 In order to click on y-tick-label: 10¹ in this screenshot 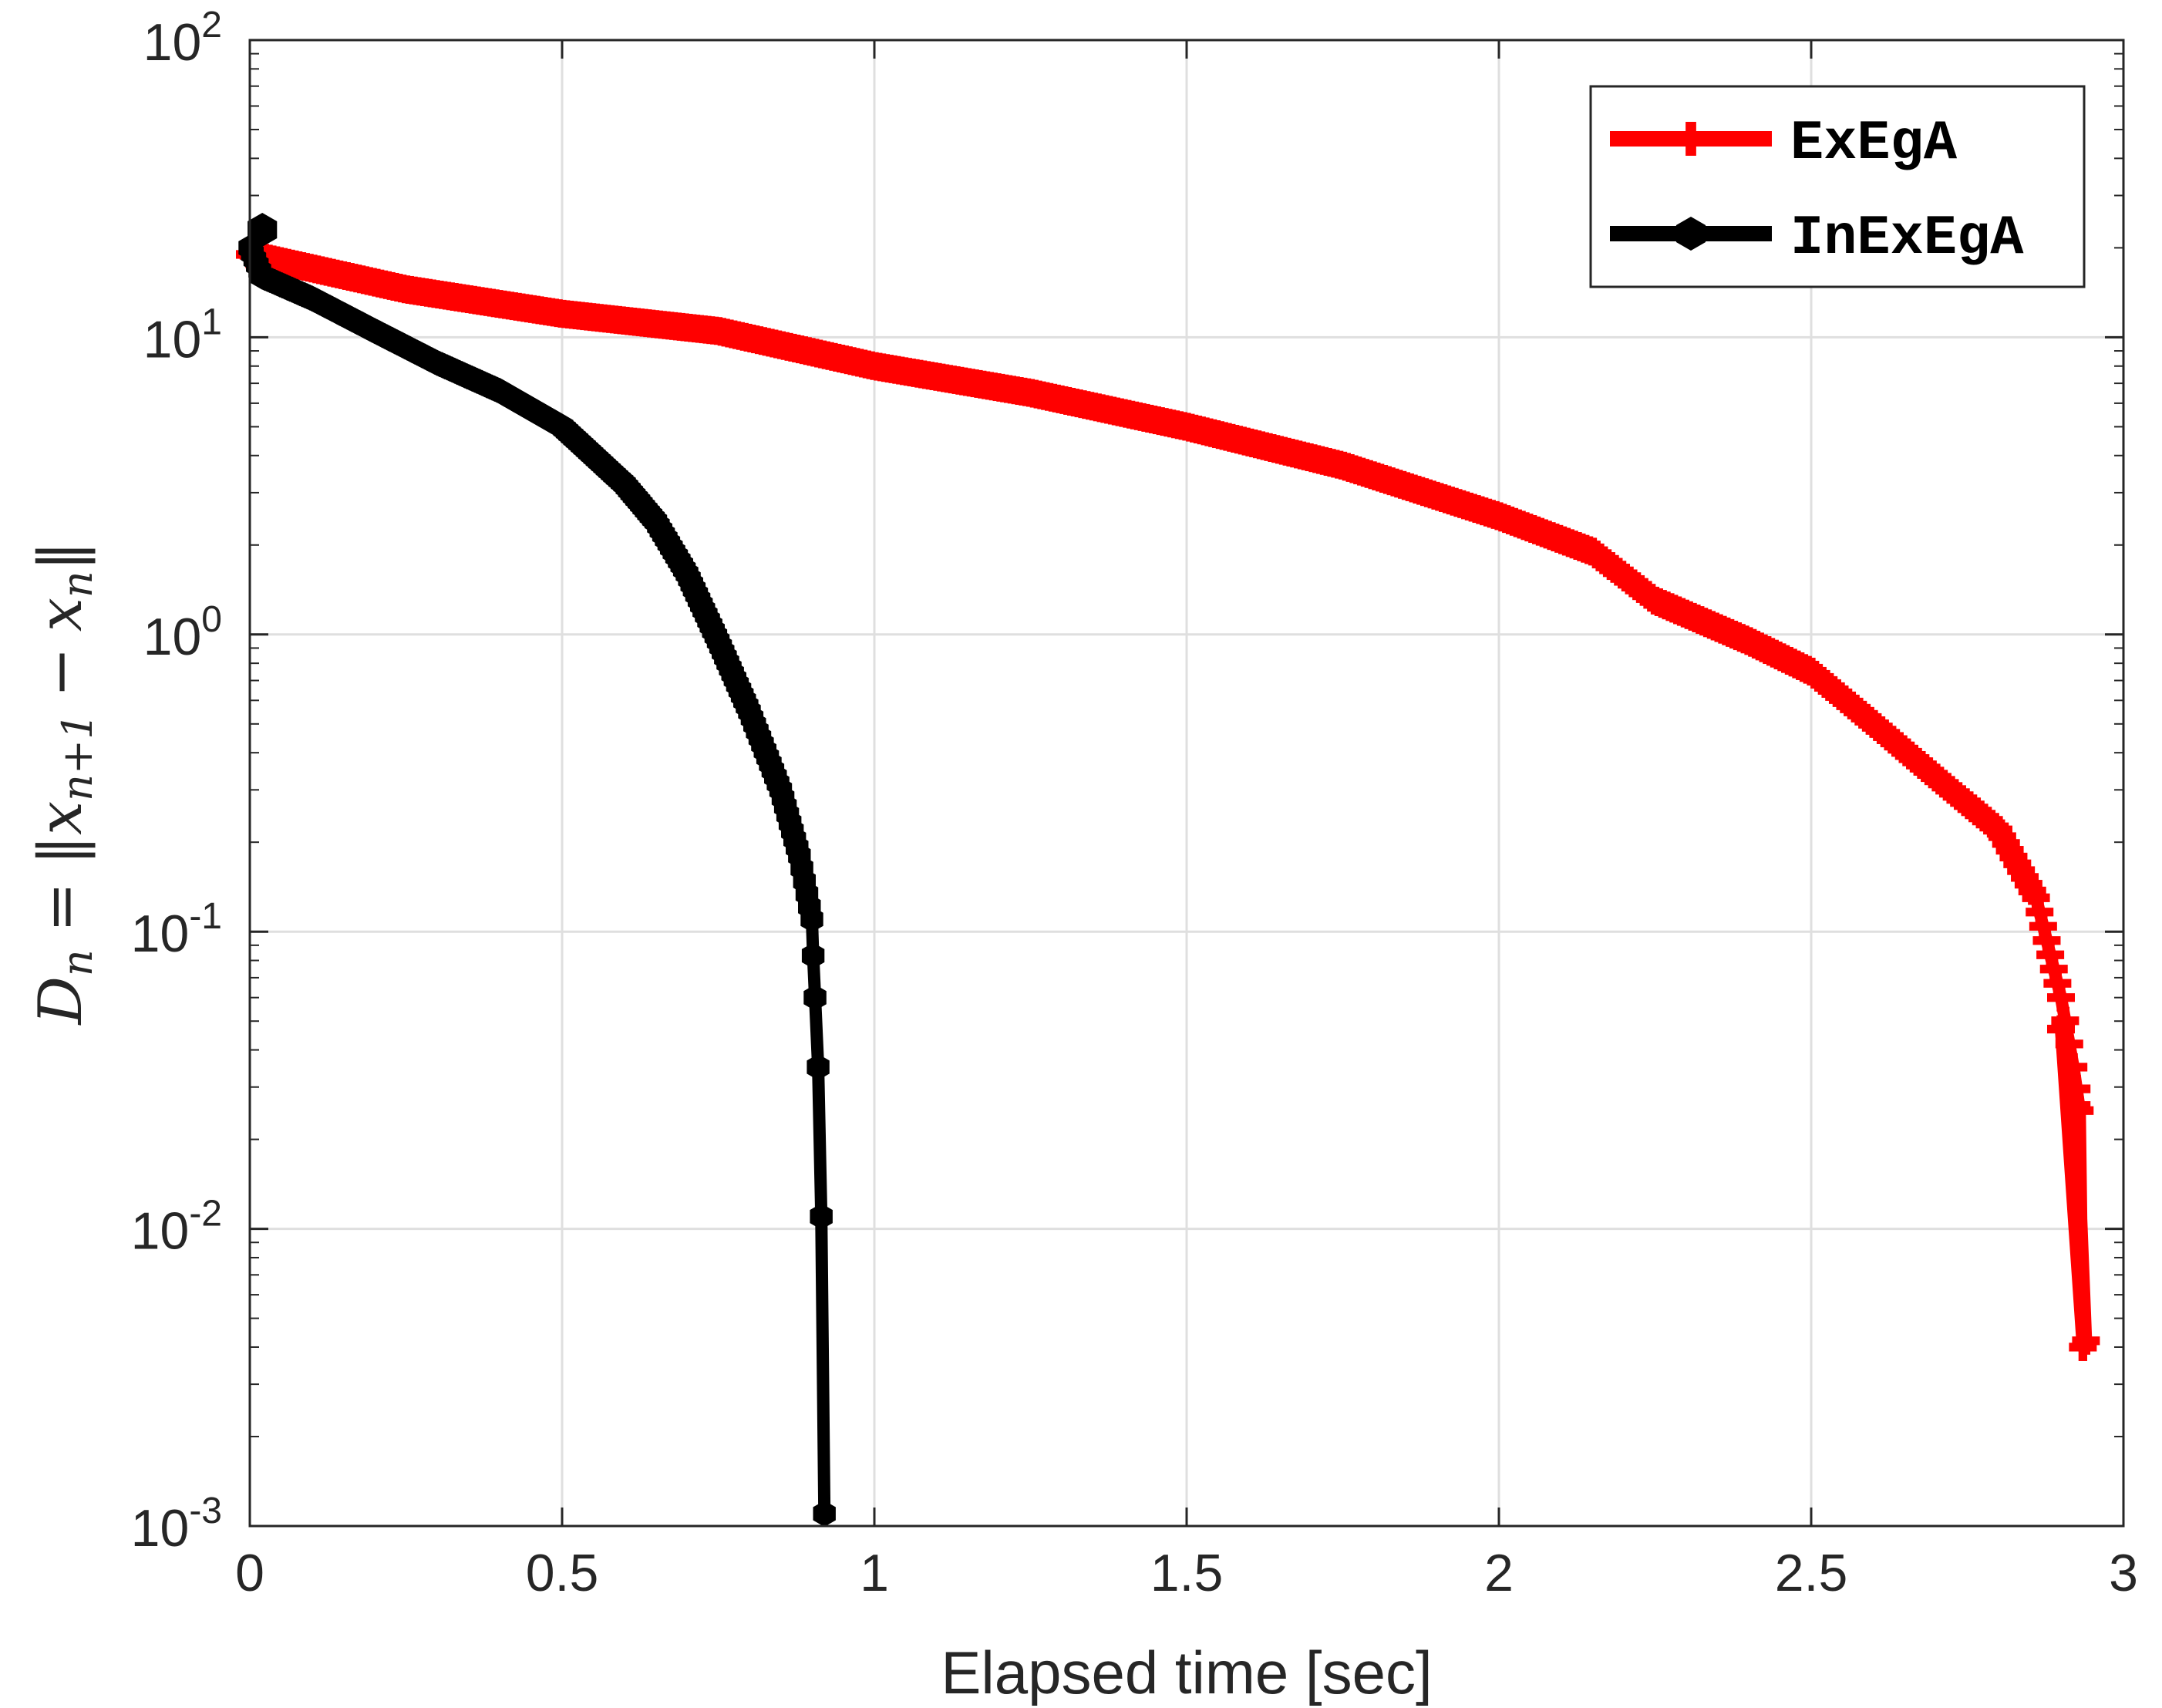, I will do `click(183, 335)`.